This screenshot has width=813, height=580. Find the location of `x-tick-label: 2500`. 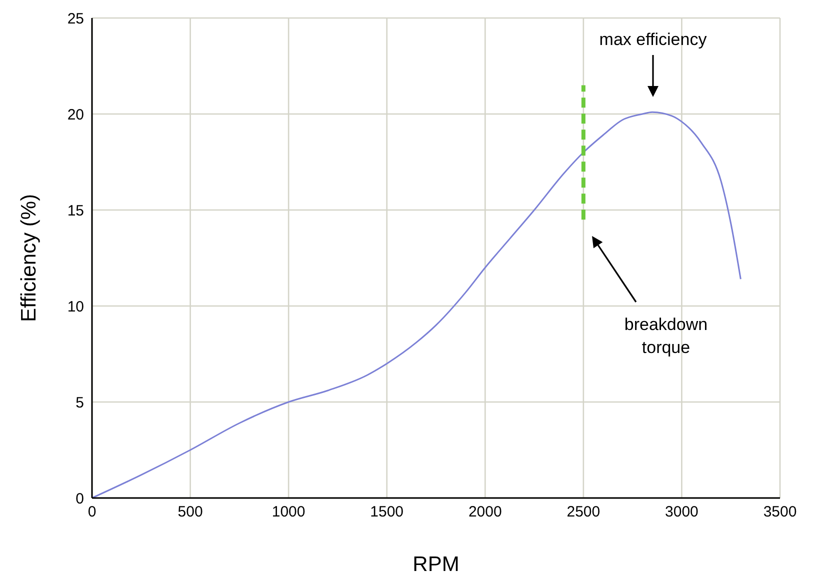

x-tick-label: 2500 is located at coordinates (583, 512).